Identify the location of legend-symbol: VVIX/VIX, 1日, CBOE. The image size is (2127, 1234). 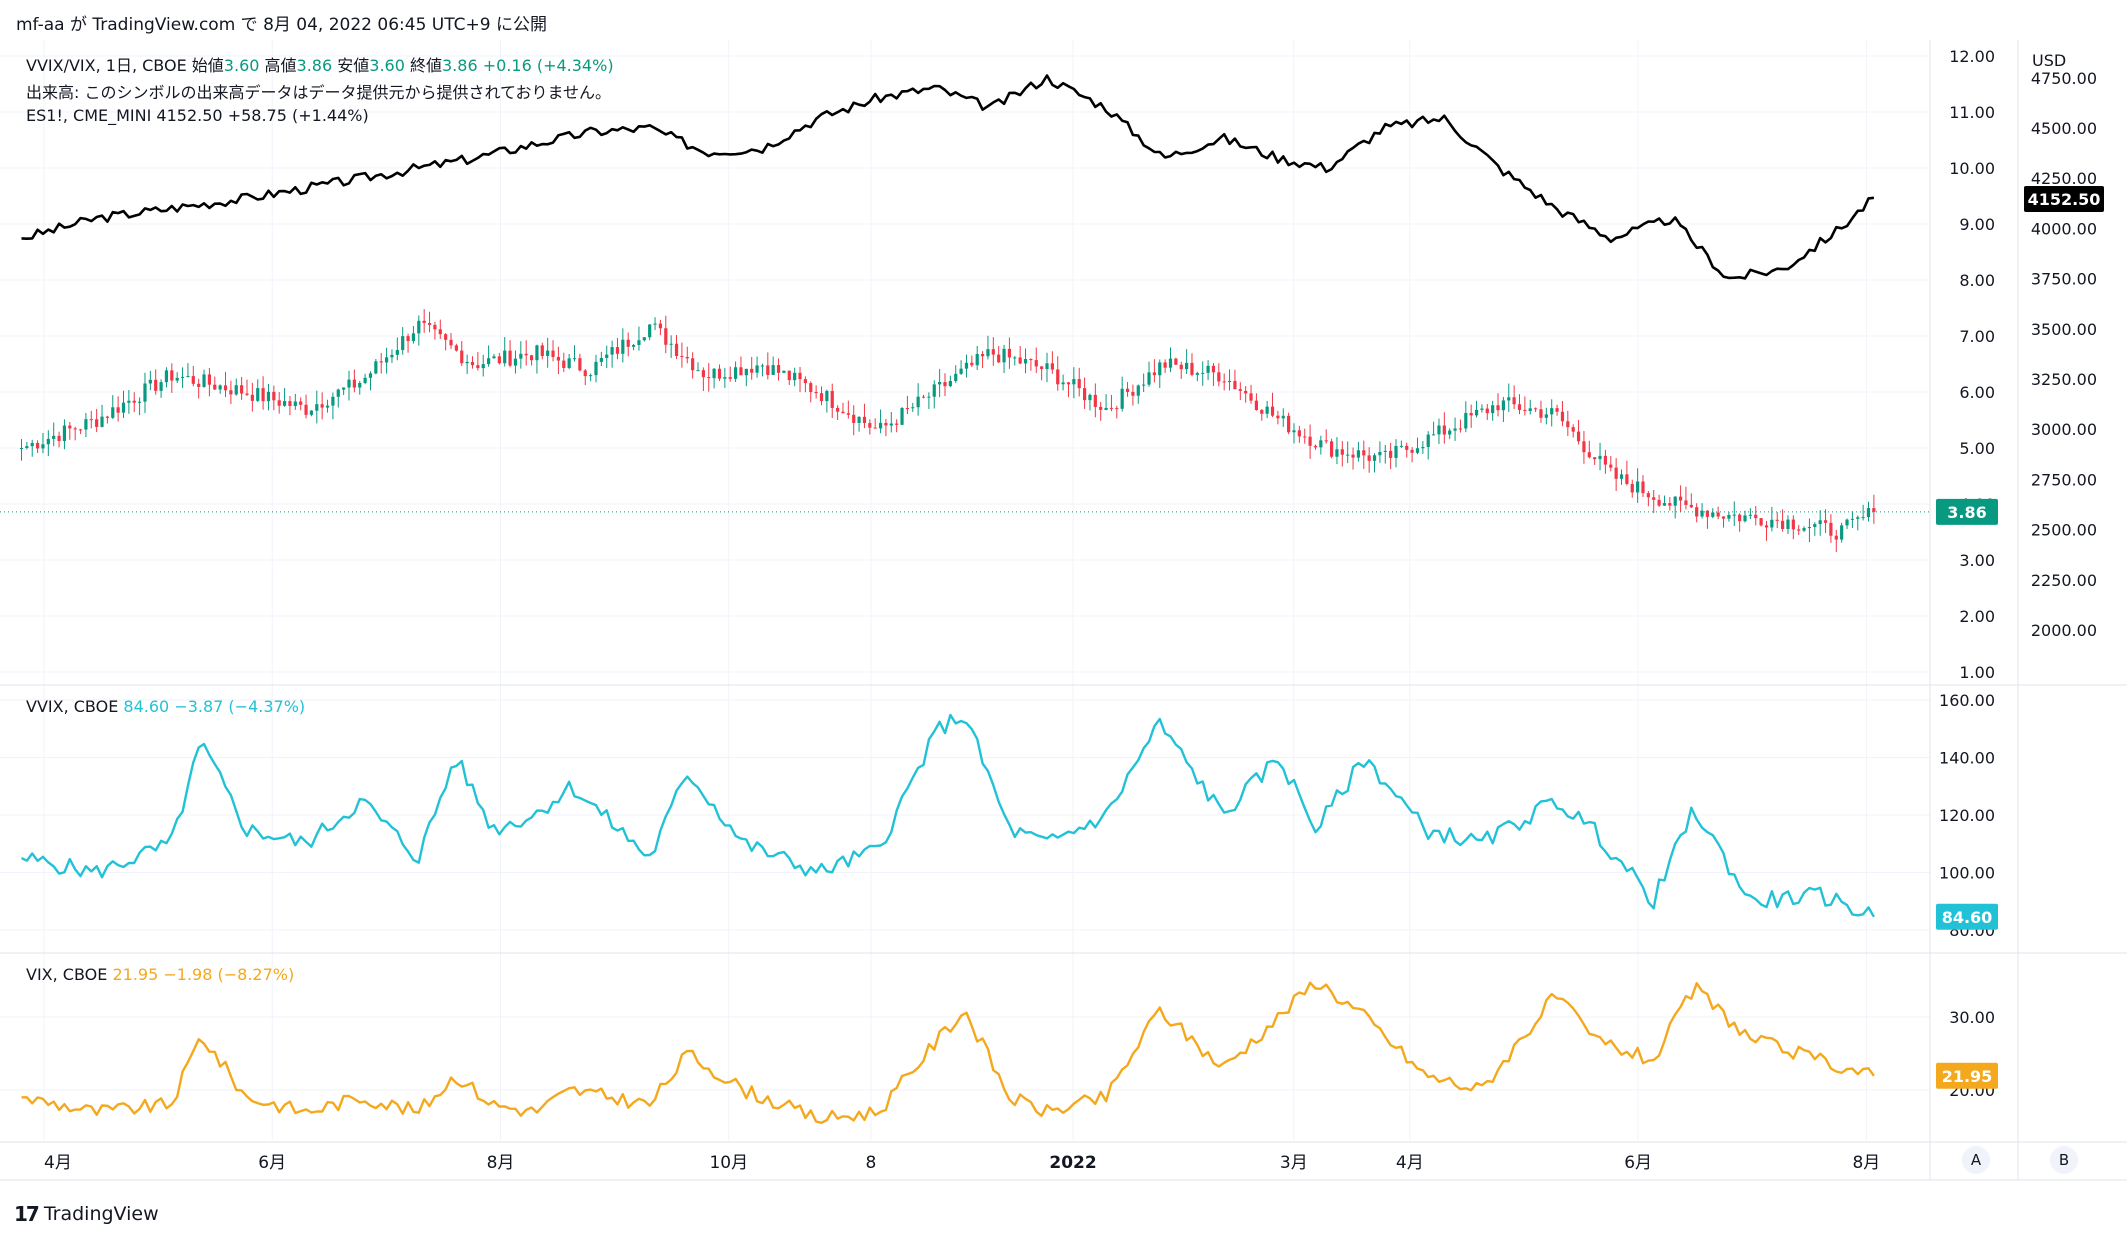
(106, 65).